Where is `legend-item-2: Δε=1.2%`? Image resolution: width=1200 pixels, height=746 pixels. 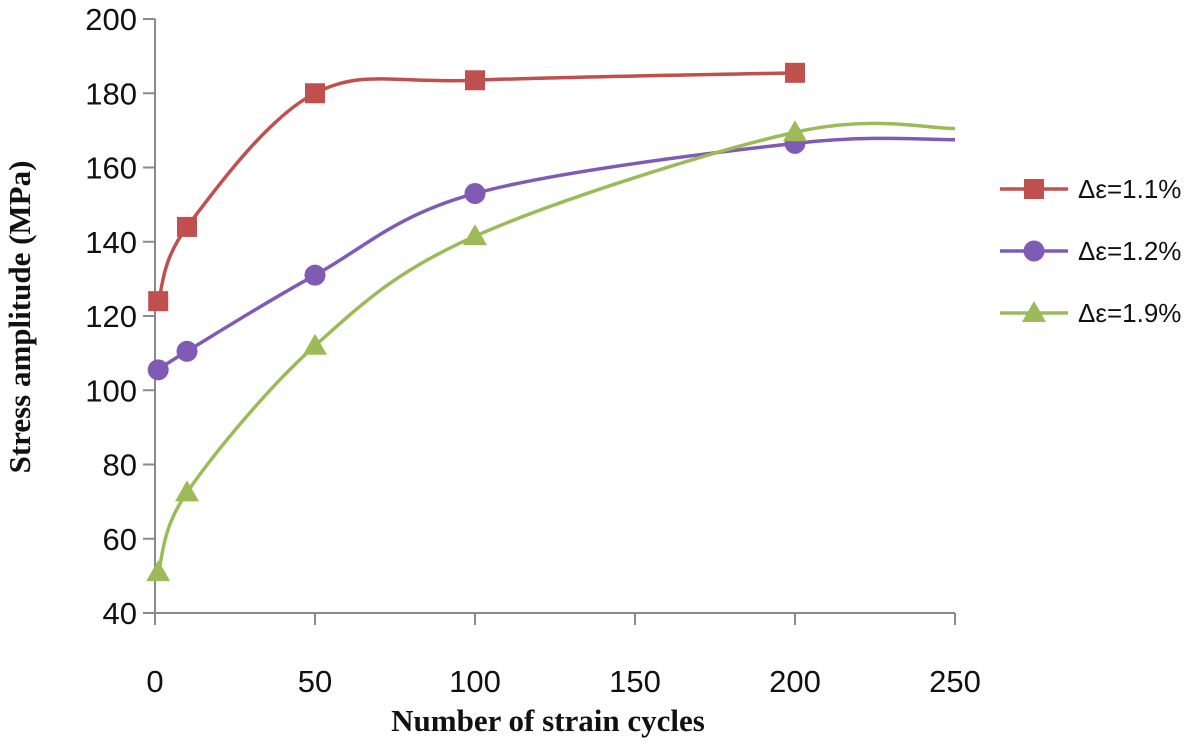
legend-item-2: Δε=1.2% is located at coordinates (1090, 251).